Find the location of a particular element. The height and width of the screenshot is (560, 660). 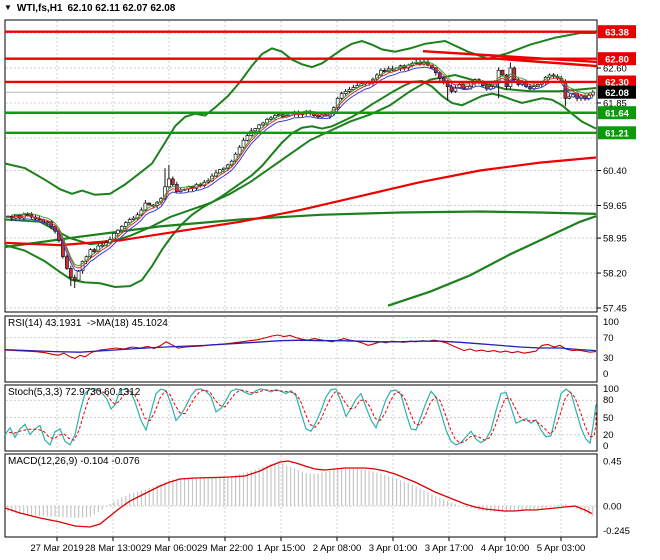

macd-signal-line is located at coordinates (298, 494).